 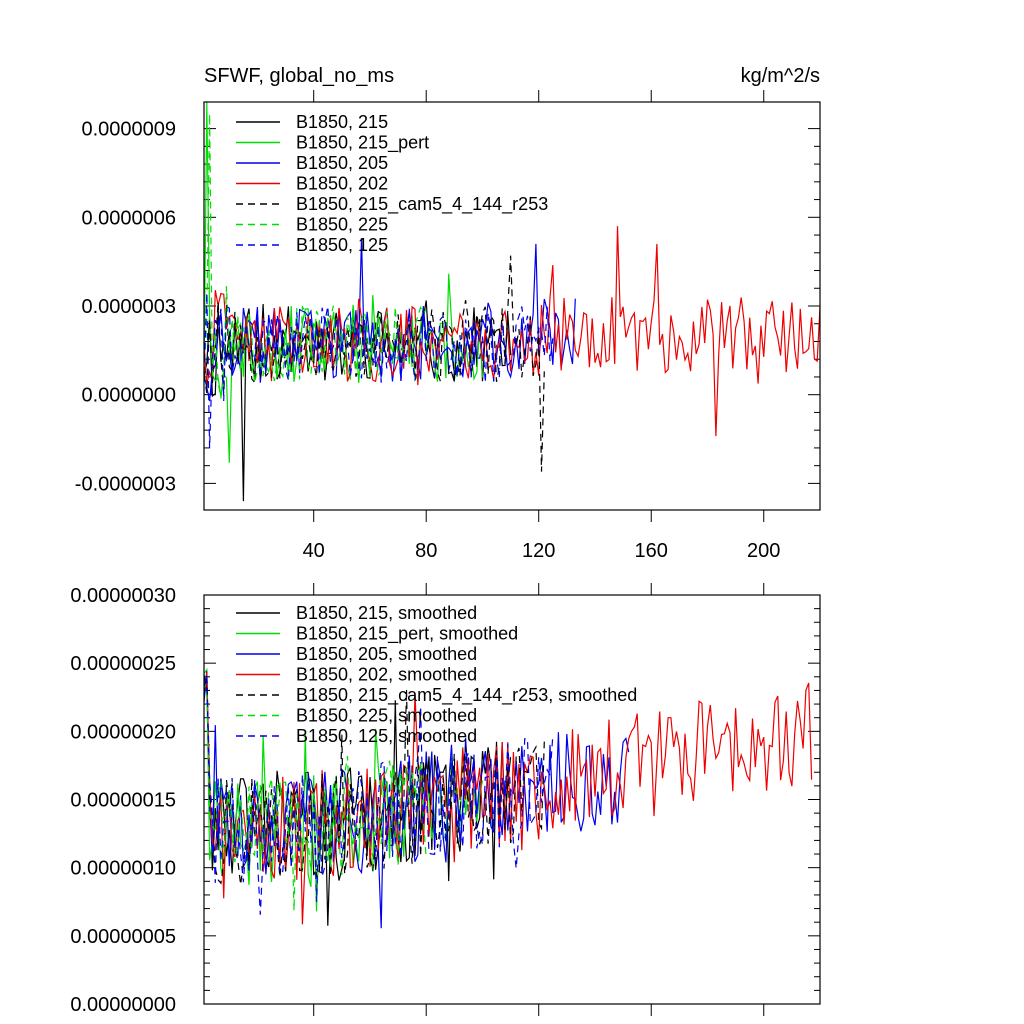 What do you see at coordinates (362, 143) in the screenshot?
I see `legend-label: B1850, 215_pert` at bounding box center [362, 143].